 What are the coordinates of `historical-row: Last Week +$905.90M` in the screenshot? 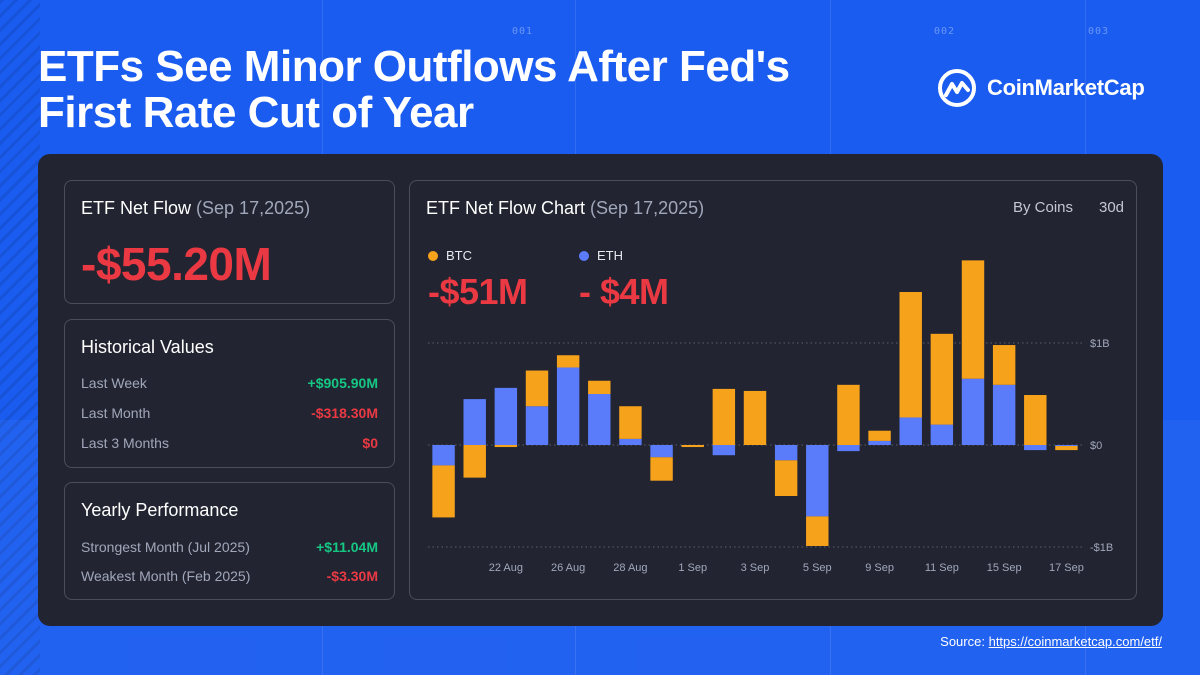 It's located at (229, 383).